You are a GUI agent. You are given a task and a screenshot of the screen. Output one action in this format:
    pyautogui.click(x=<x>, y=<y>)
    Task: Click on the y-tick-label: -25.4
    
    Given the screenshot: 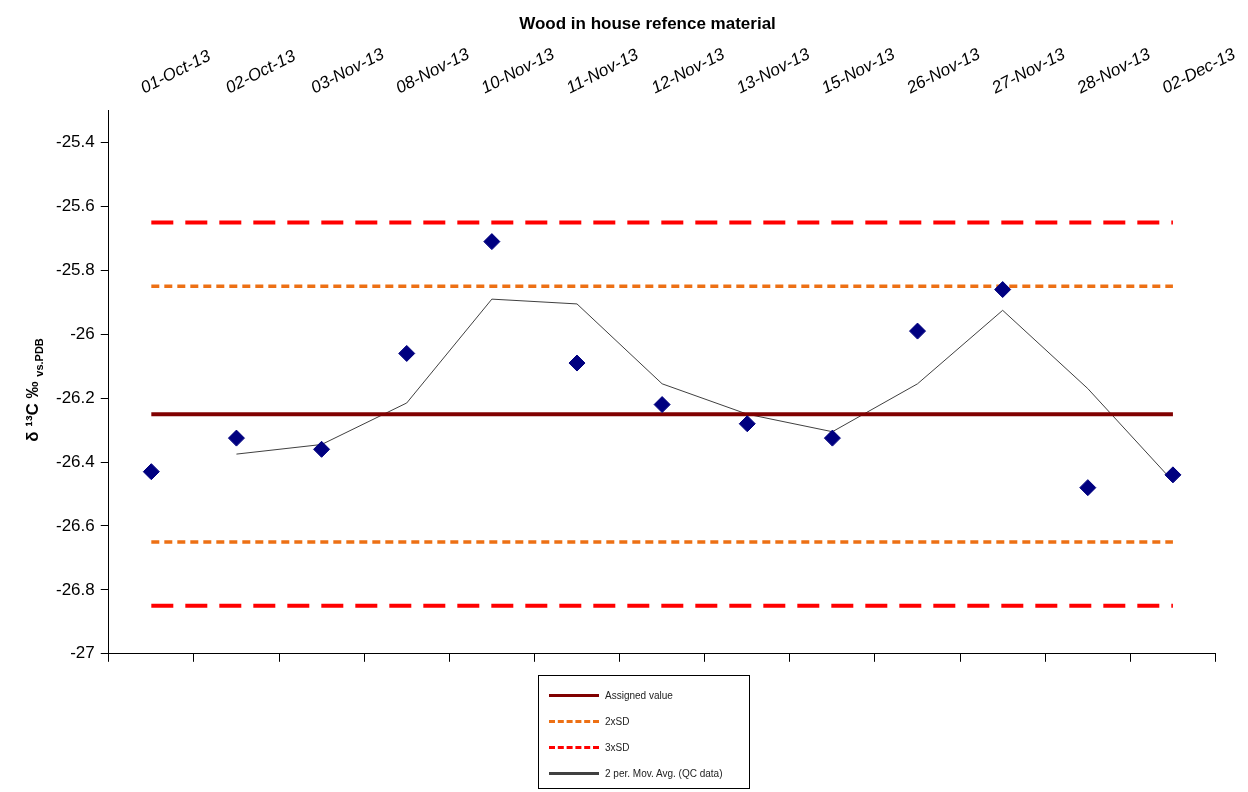 What is the action you would take?
    pyautogui.click(x=75, y=142)
    